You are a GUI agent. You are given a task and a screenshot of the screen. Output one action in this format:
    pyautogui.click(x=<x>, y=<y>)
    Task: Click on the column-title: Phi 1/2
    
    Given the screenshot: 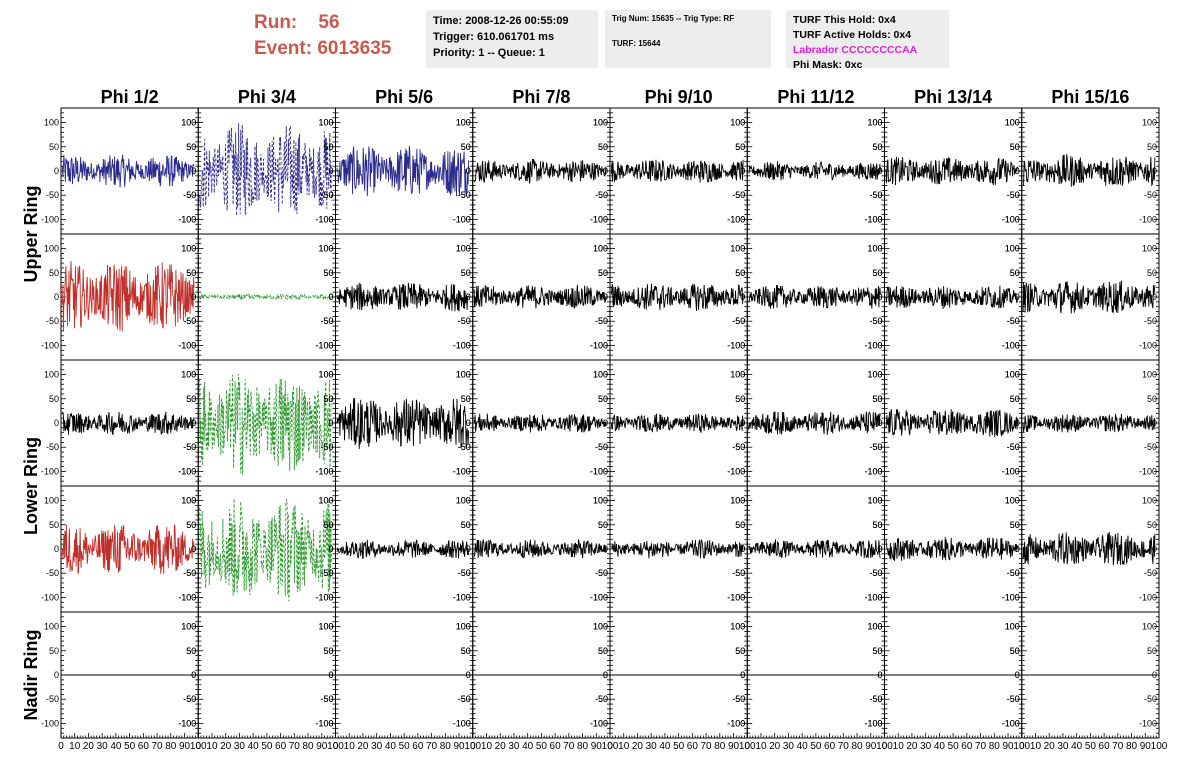 What is the action you would take?
    pyautogui.click(x=130, y=97)
    